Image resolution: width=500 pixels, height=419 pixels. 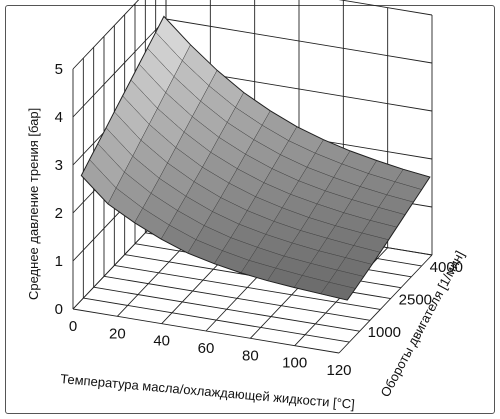 I want to click on z-tick-label: 3, so click(x=59, y=165).